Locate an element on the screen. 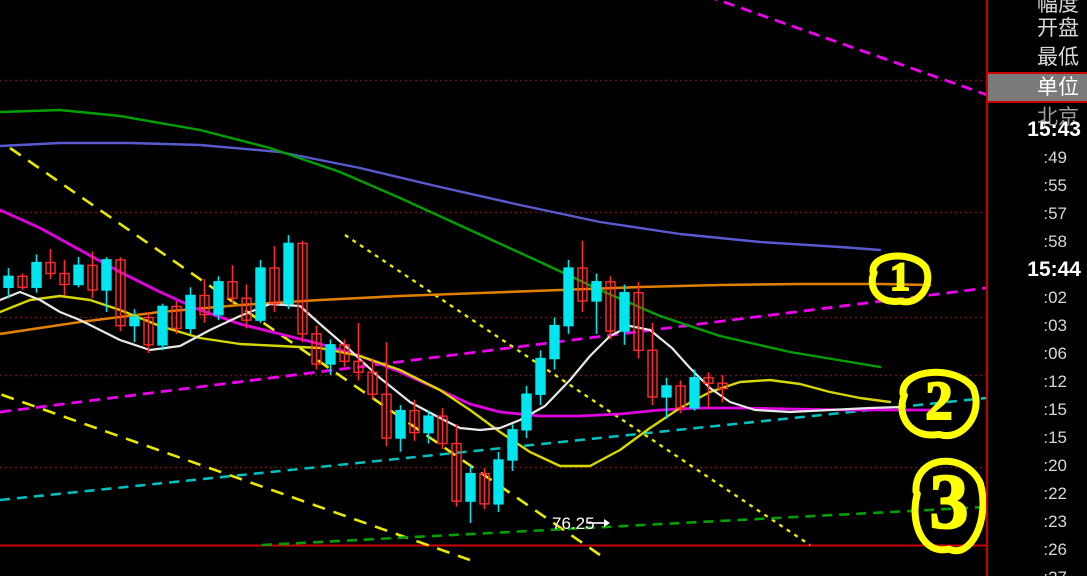  tick-time-10: :15 is located at coordinates (1055, 409).